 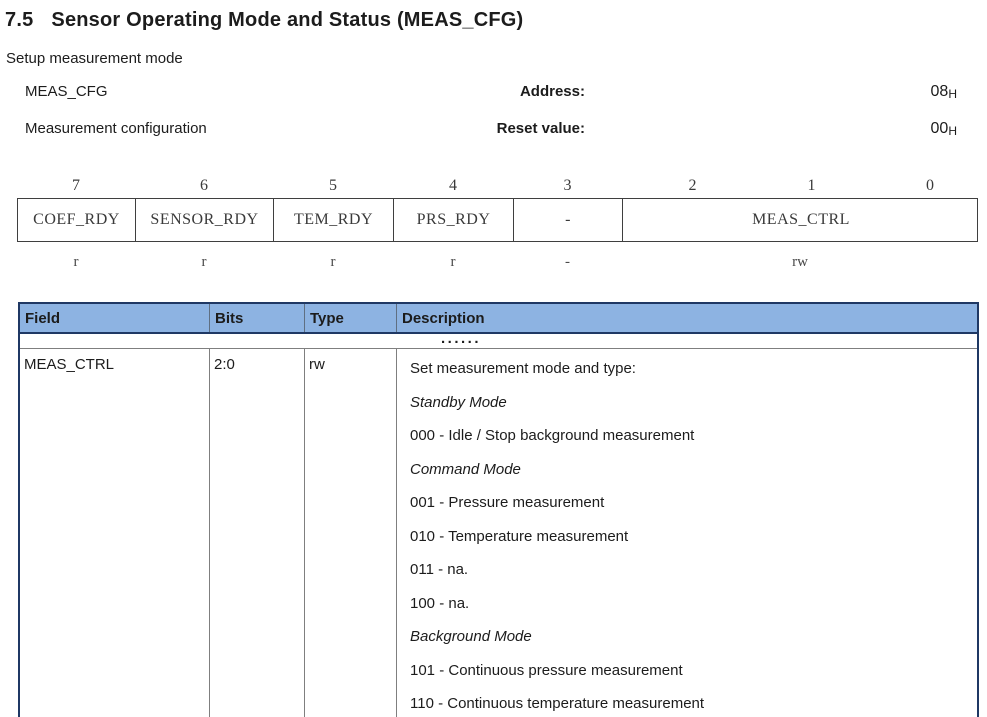 I want to click on bit-field-sensor-rdy: SENSOR_RDY, so click(x=205, y=220).